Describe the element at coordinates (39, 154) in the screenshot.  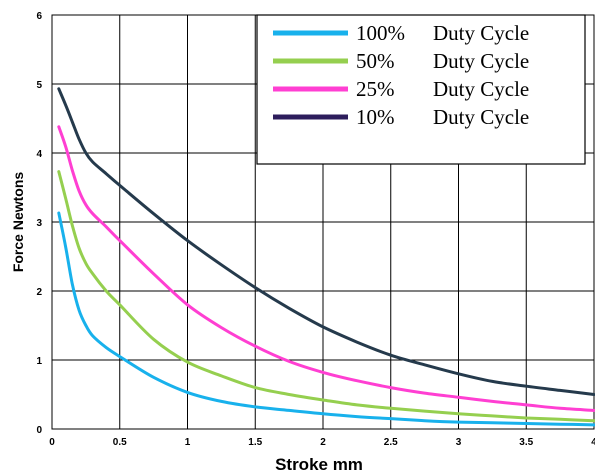
I see `y-tick-label: 4` at that location.